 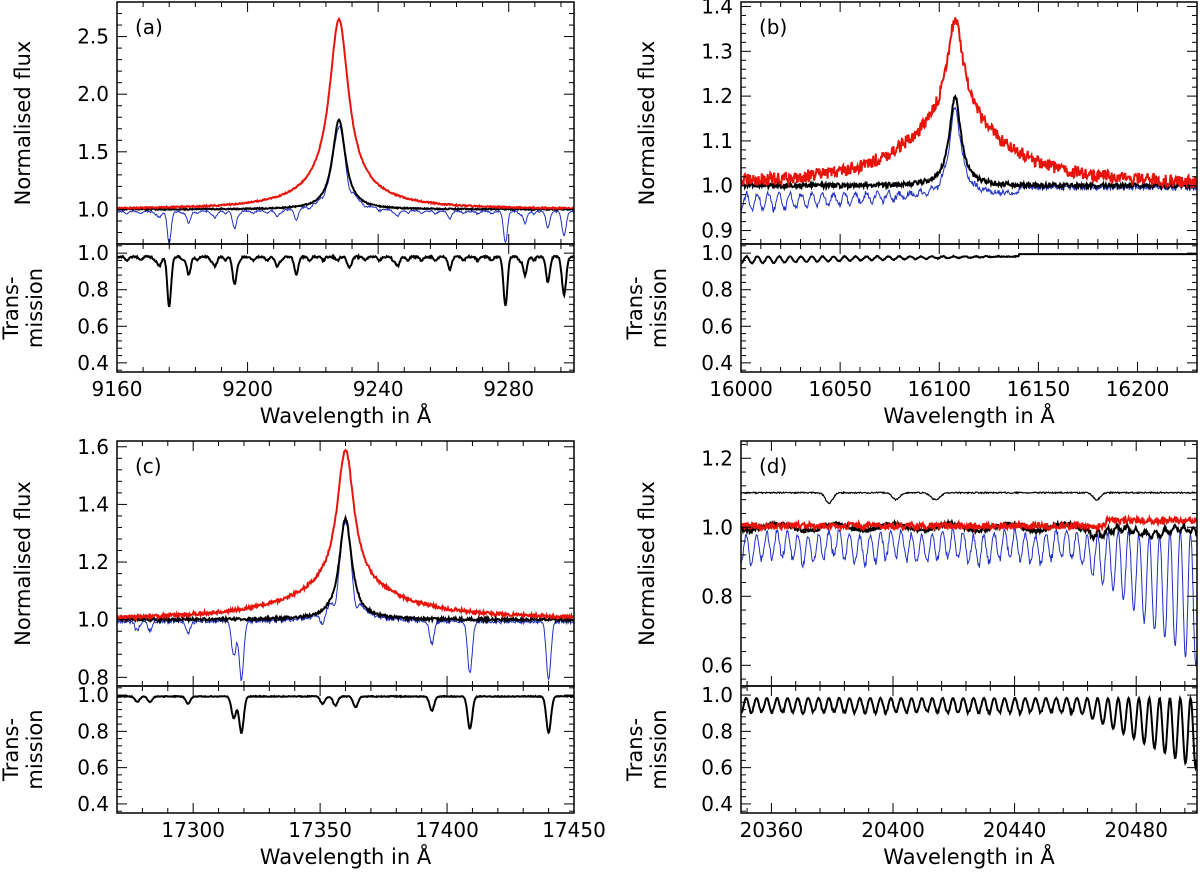 What do you see at coordinates (1138, 389) in the screenshot?
I see `x-tick-label: 16200` at bounding box center [1138, 389].